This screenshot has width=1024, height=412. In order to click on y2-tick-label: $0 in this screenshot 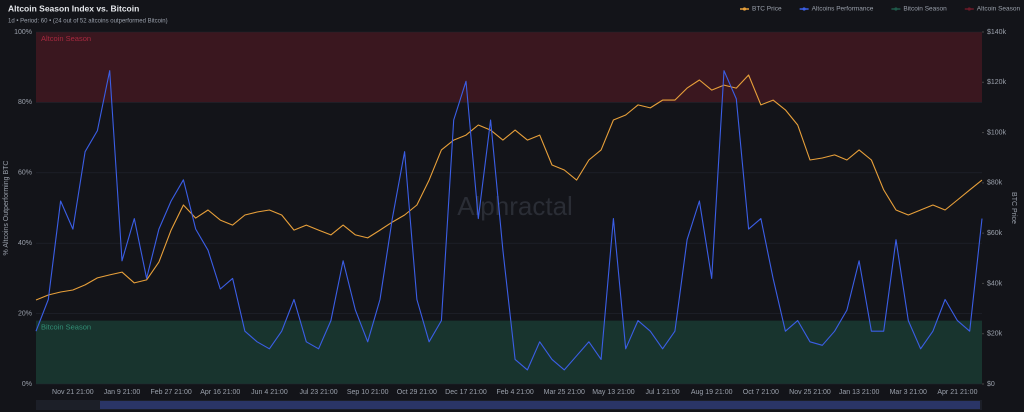, I will do `click(991, 384)`.